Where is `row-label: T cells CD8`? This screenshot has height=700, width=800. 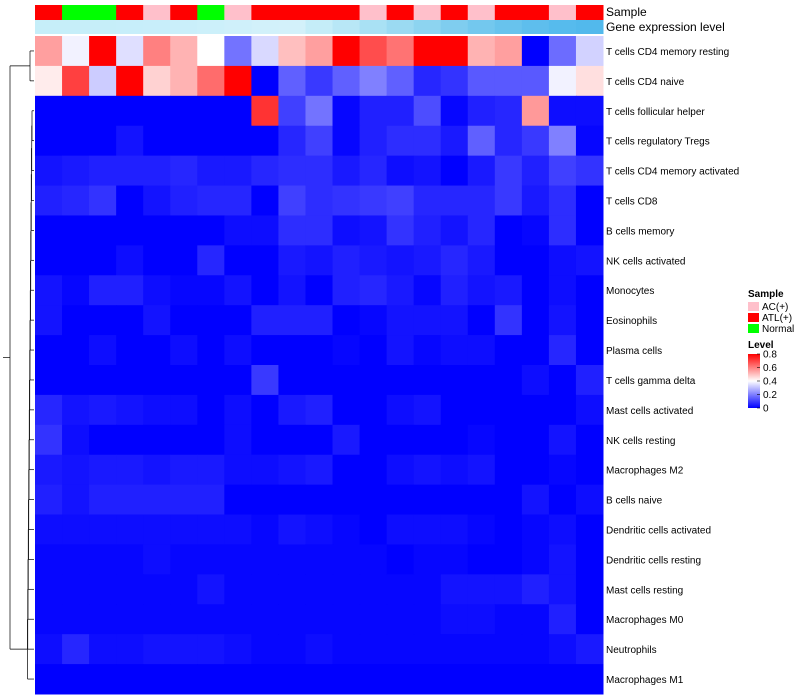
row-label: T cells CD8 is located at coordinates (632, 202).